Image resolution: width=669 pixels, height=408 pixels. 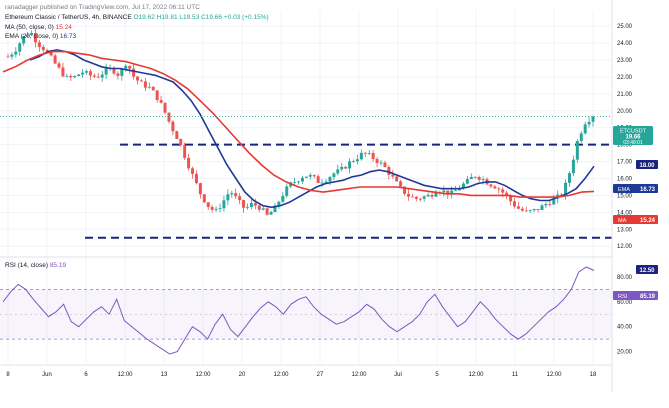 I want to click on time-tick-label: Jul, so click(x=398, y=375).